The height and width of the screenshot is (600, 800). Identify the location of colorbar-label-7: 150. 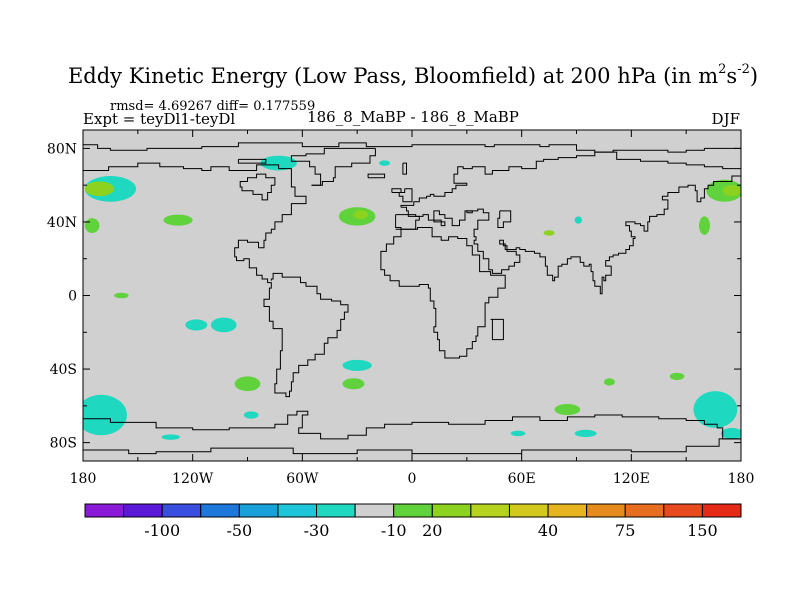
(702, 530).